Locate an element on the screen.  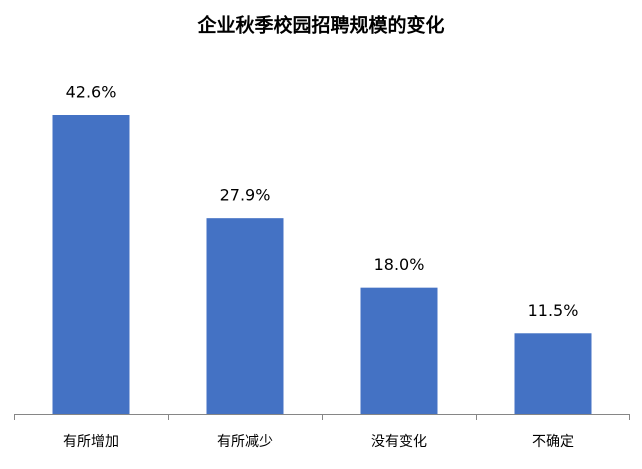
value-label: 18.0% is located at coordinates (399, 264).